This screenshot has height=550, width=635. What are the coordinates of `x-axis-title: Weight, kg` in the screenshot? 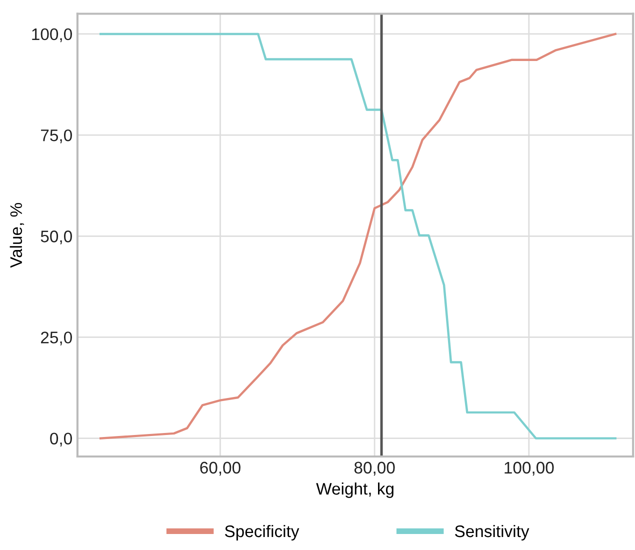 It's located at (355, 490).